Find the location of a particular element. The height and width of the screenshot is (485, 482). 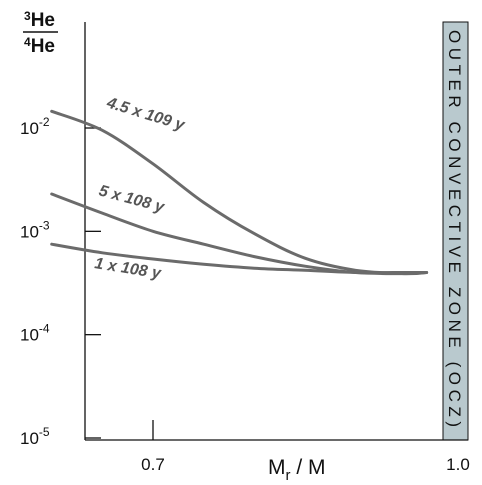

y-tick-label: 10⁻² is located at coordinates (35, 126).